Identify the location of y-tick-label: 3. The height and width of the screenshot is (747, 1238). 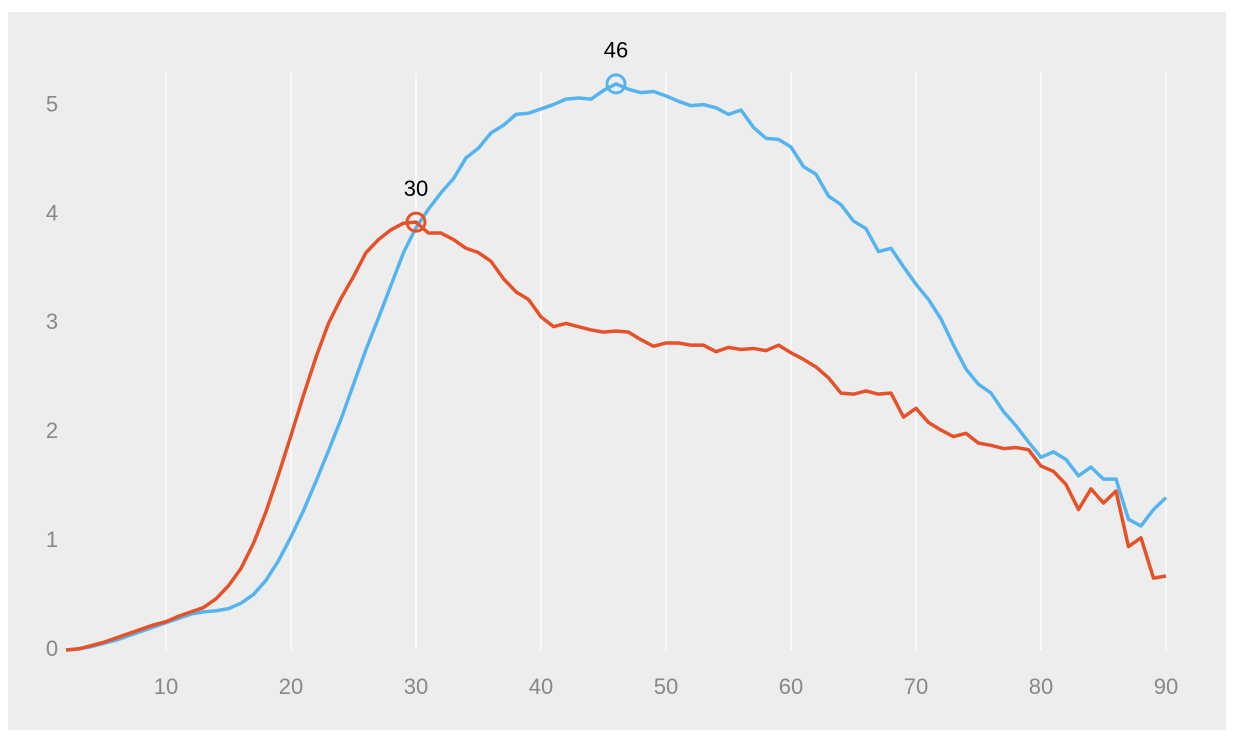
(52, 321).